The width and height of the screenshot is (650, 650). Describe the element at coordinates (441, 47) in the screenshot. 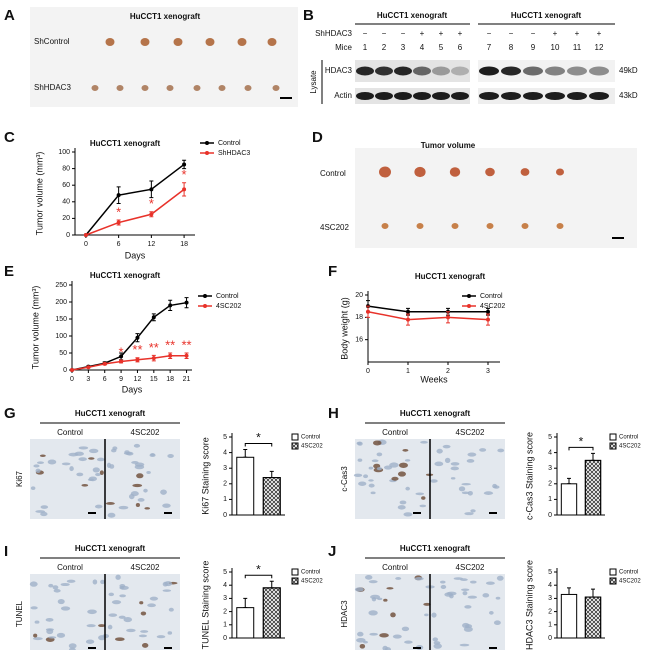

I see `mouse-number: 5` at that location.